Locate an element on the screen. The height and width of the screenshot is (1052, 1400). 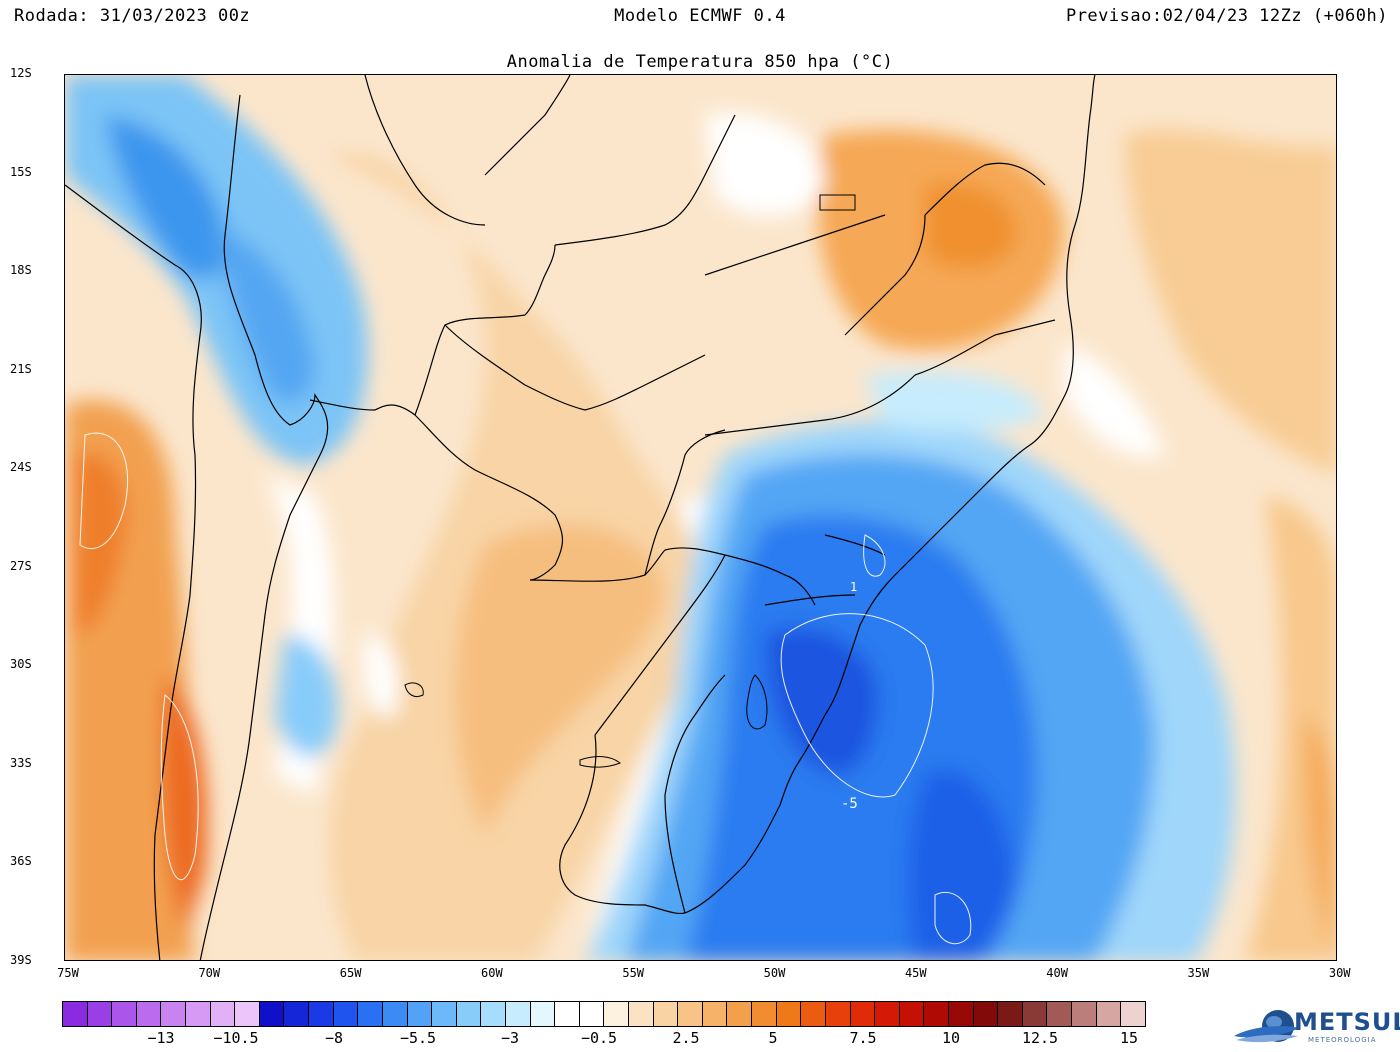
latitude-label: 12S is located at coordinates (21, 73).